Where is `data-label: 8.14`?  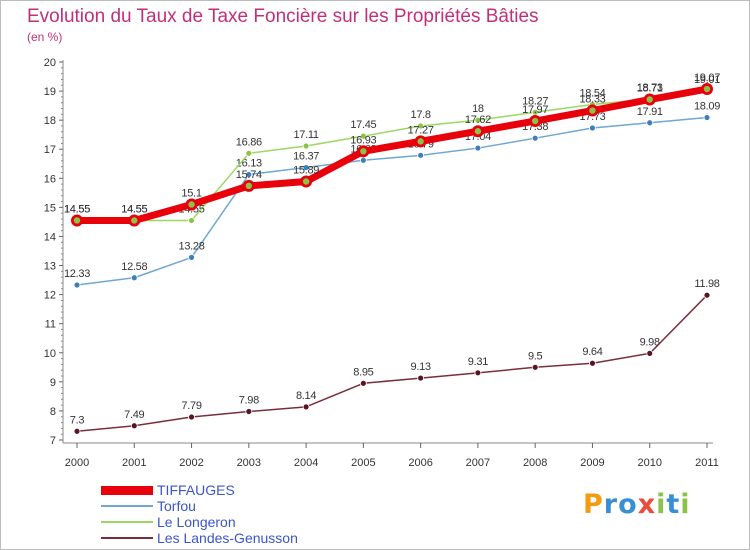 data-label: 8.14 is located at coordinates (306, 396).